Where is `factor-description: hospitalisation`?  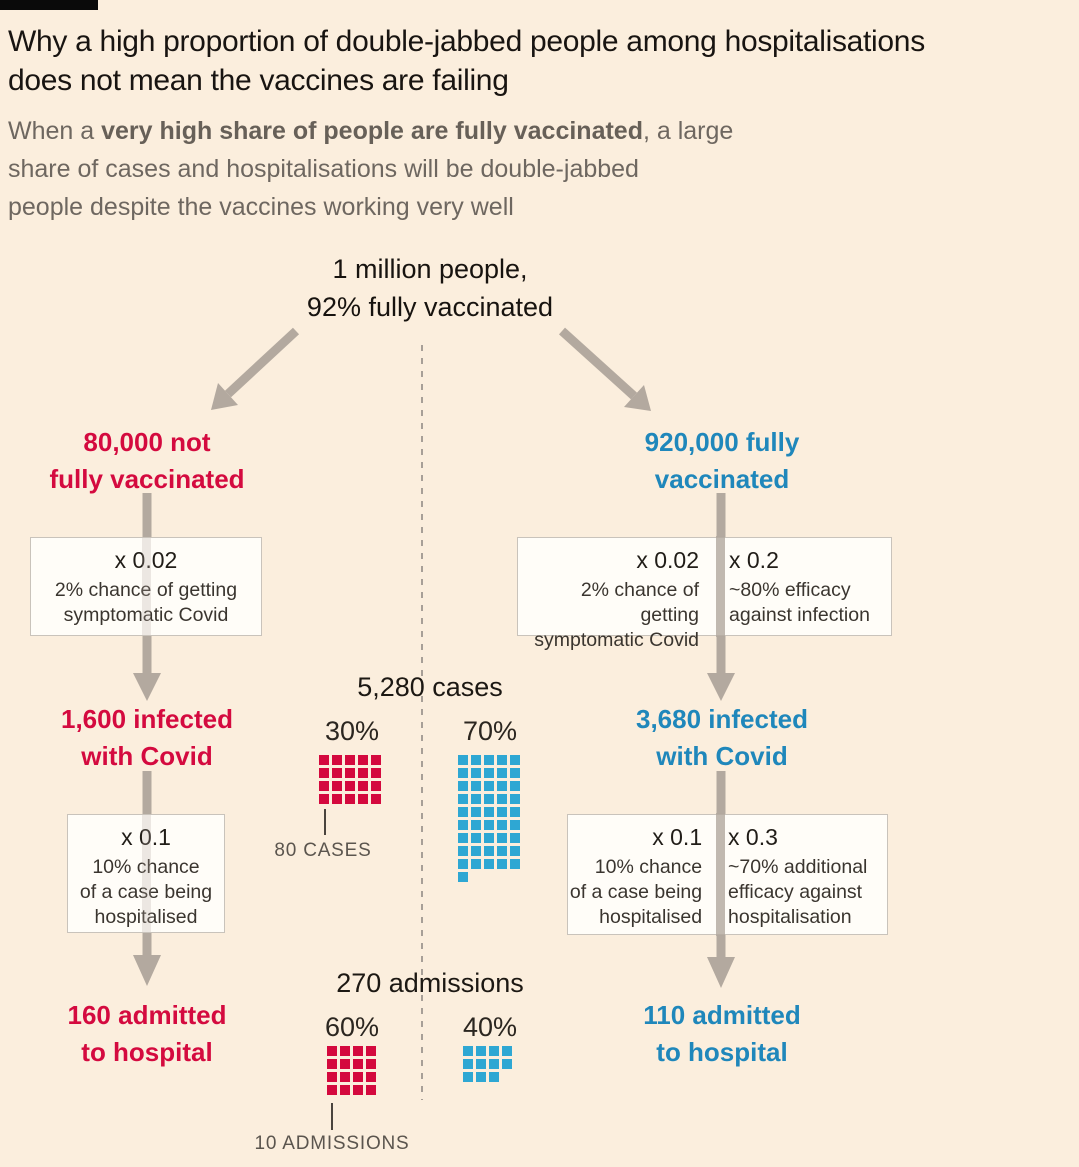 factor-description: hospitalisation is located at coordinates (790, 917).